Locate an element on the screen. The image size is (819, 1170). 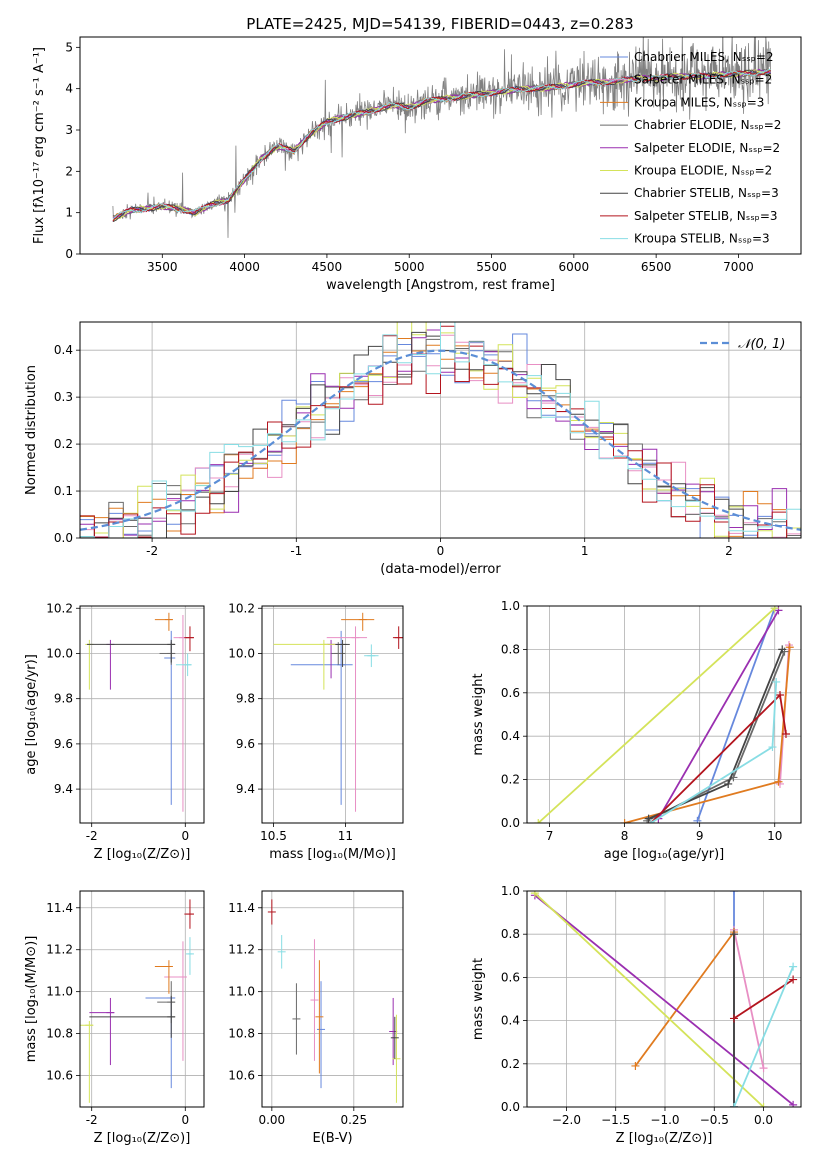
y-tick-label: 10.2 is located at coordinates (241, 608).